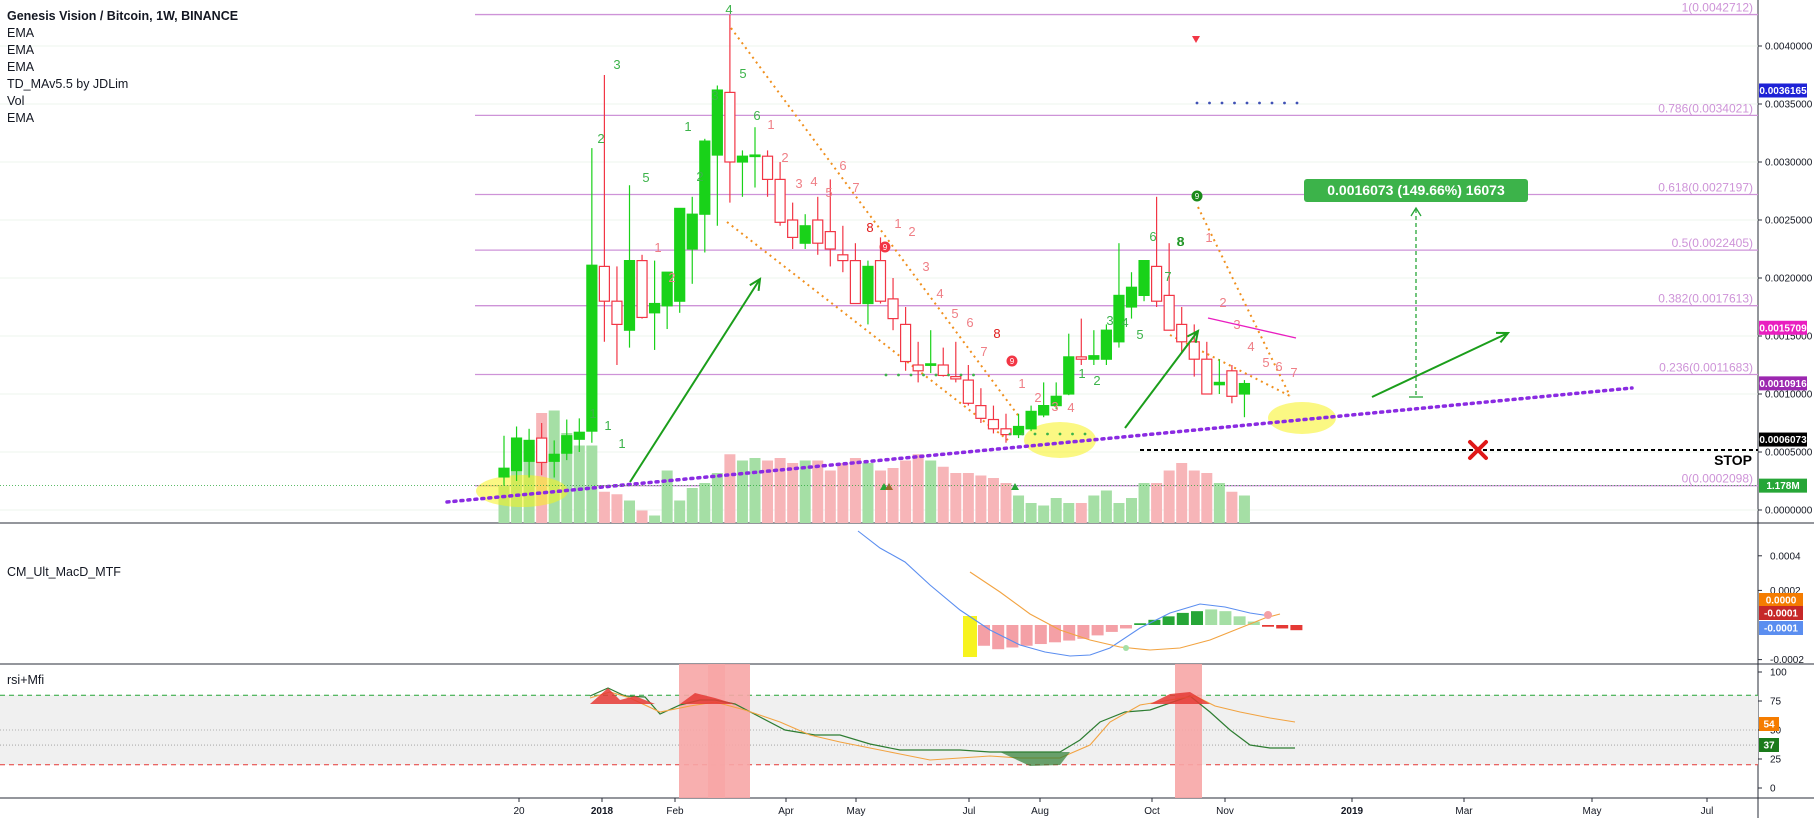  What do you see at coordinates (1252, 328) in the screenshot?
I see `resistance-line` at bounding box center [1252, 328].